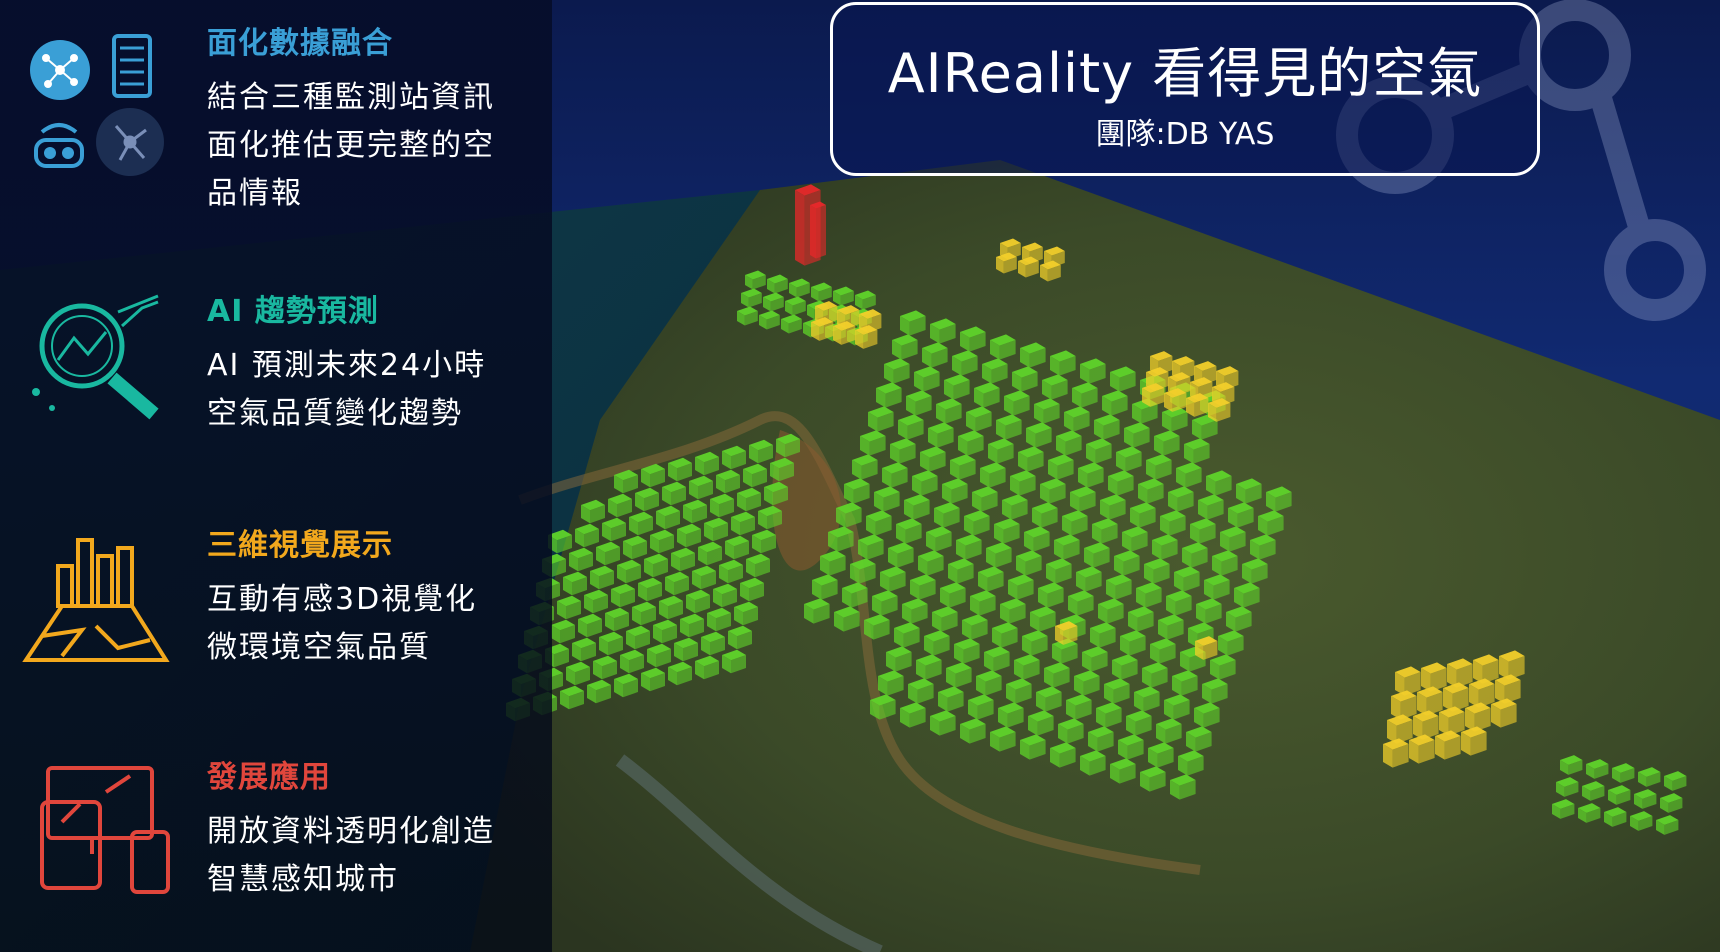 This screenshot has width=1720, height=952. I want to click on feature-title: 三維視覺展示, so click(300, 545).